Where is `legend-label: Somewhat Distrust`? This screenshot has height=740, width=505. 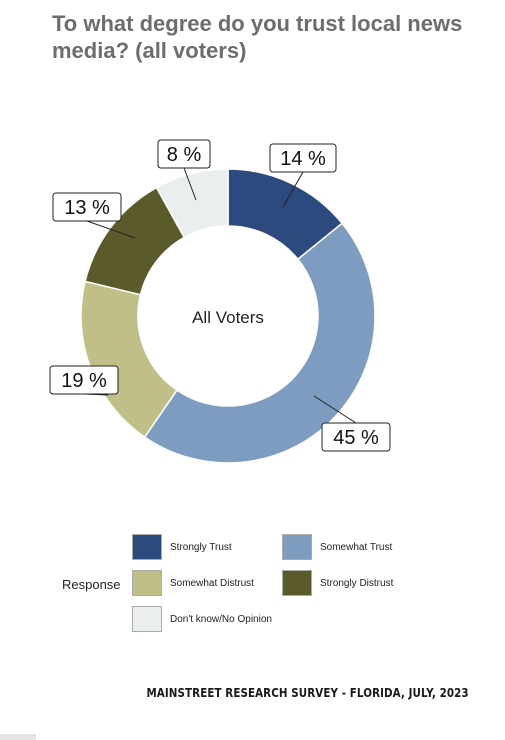
legend-label: Somewhat Distrust is located at coordinates (212, 583).